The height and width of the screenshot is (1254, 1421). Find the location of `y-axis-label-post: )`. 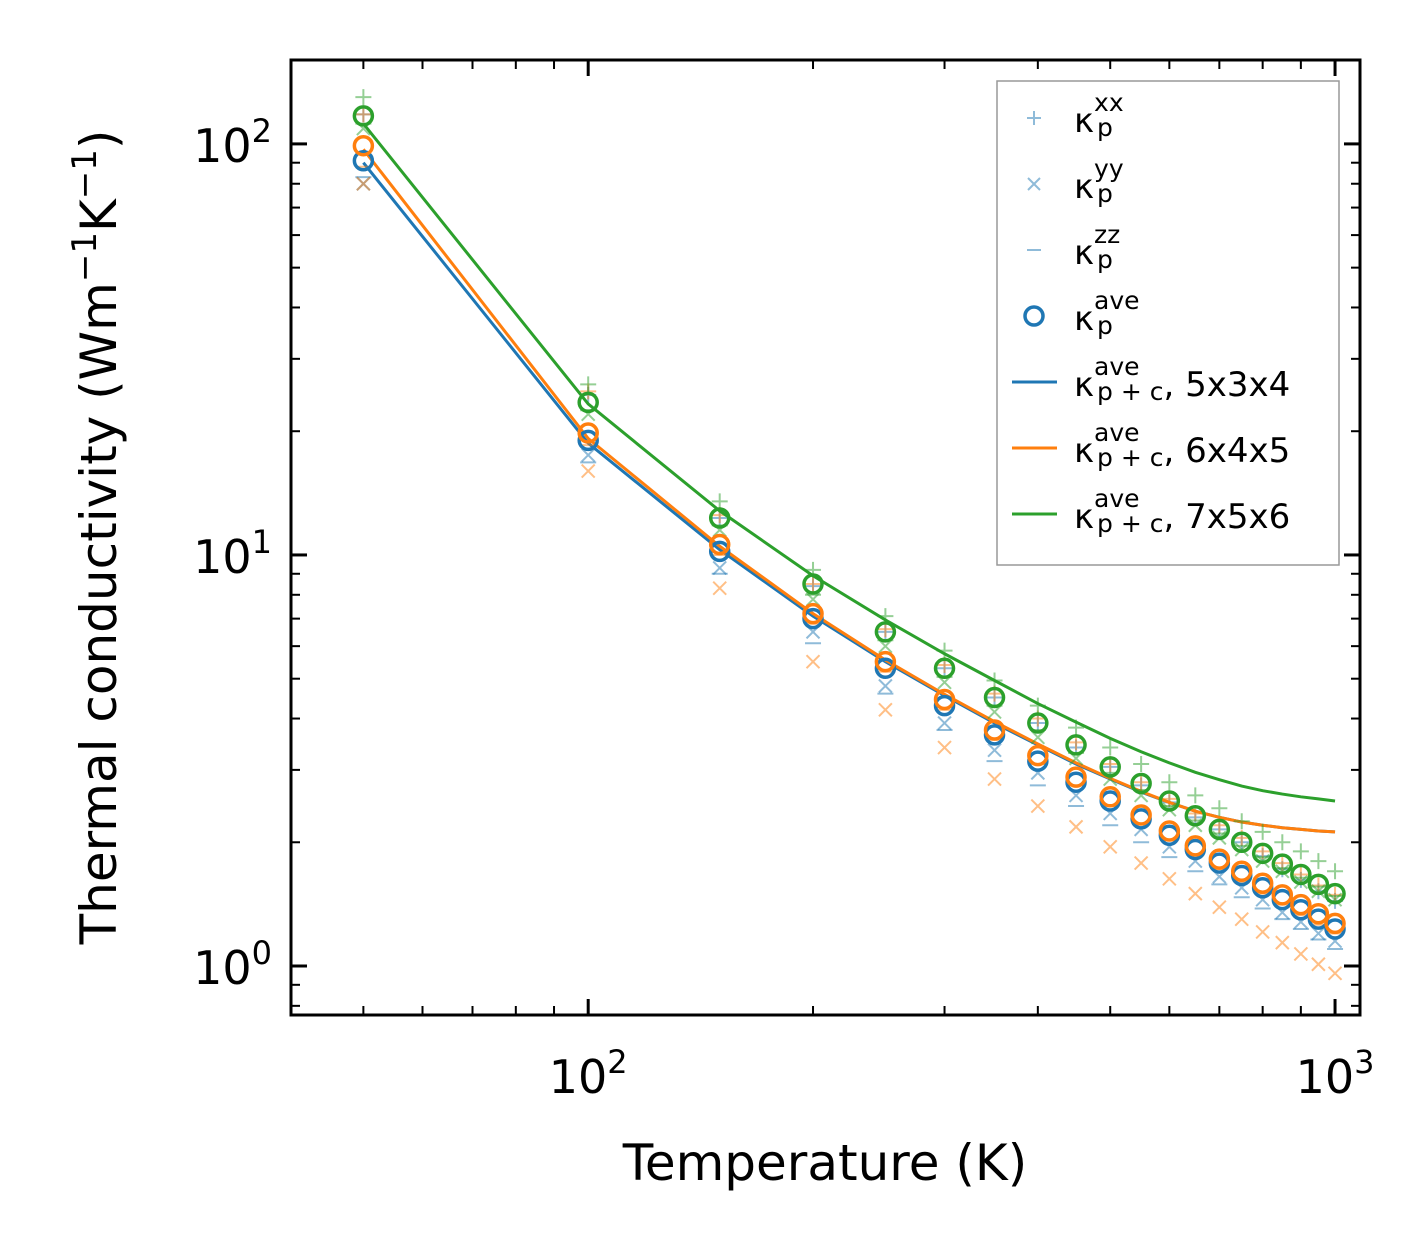

y-axis-label-post: ) is located at coordinates (99, 140).